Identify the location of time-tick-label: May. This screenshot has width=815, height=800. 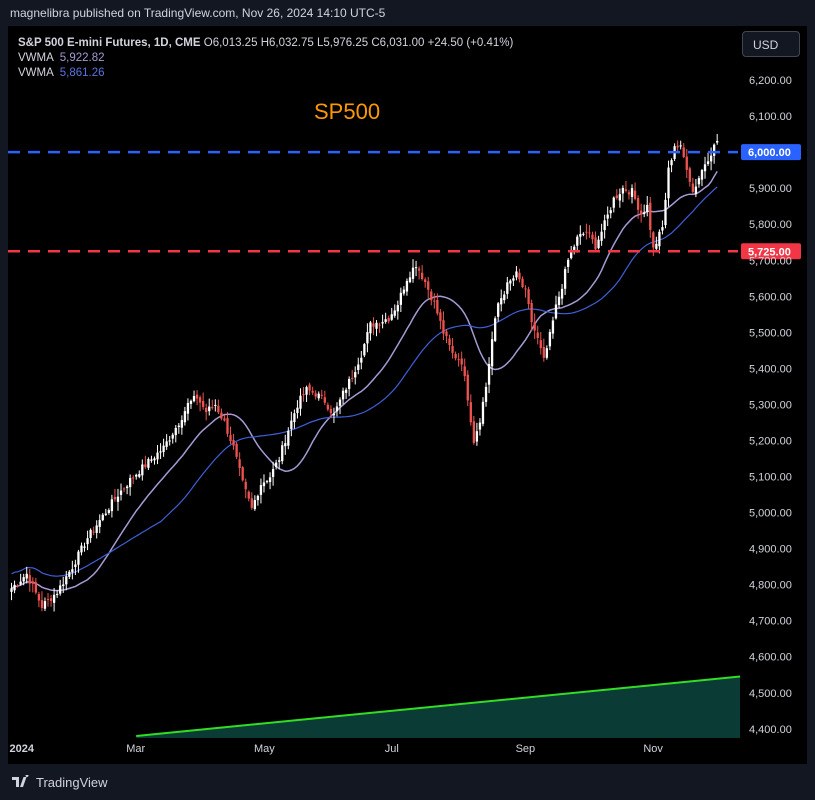
(264, 749).